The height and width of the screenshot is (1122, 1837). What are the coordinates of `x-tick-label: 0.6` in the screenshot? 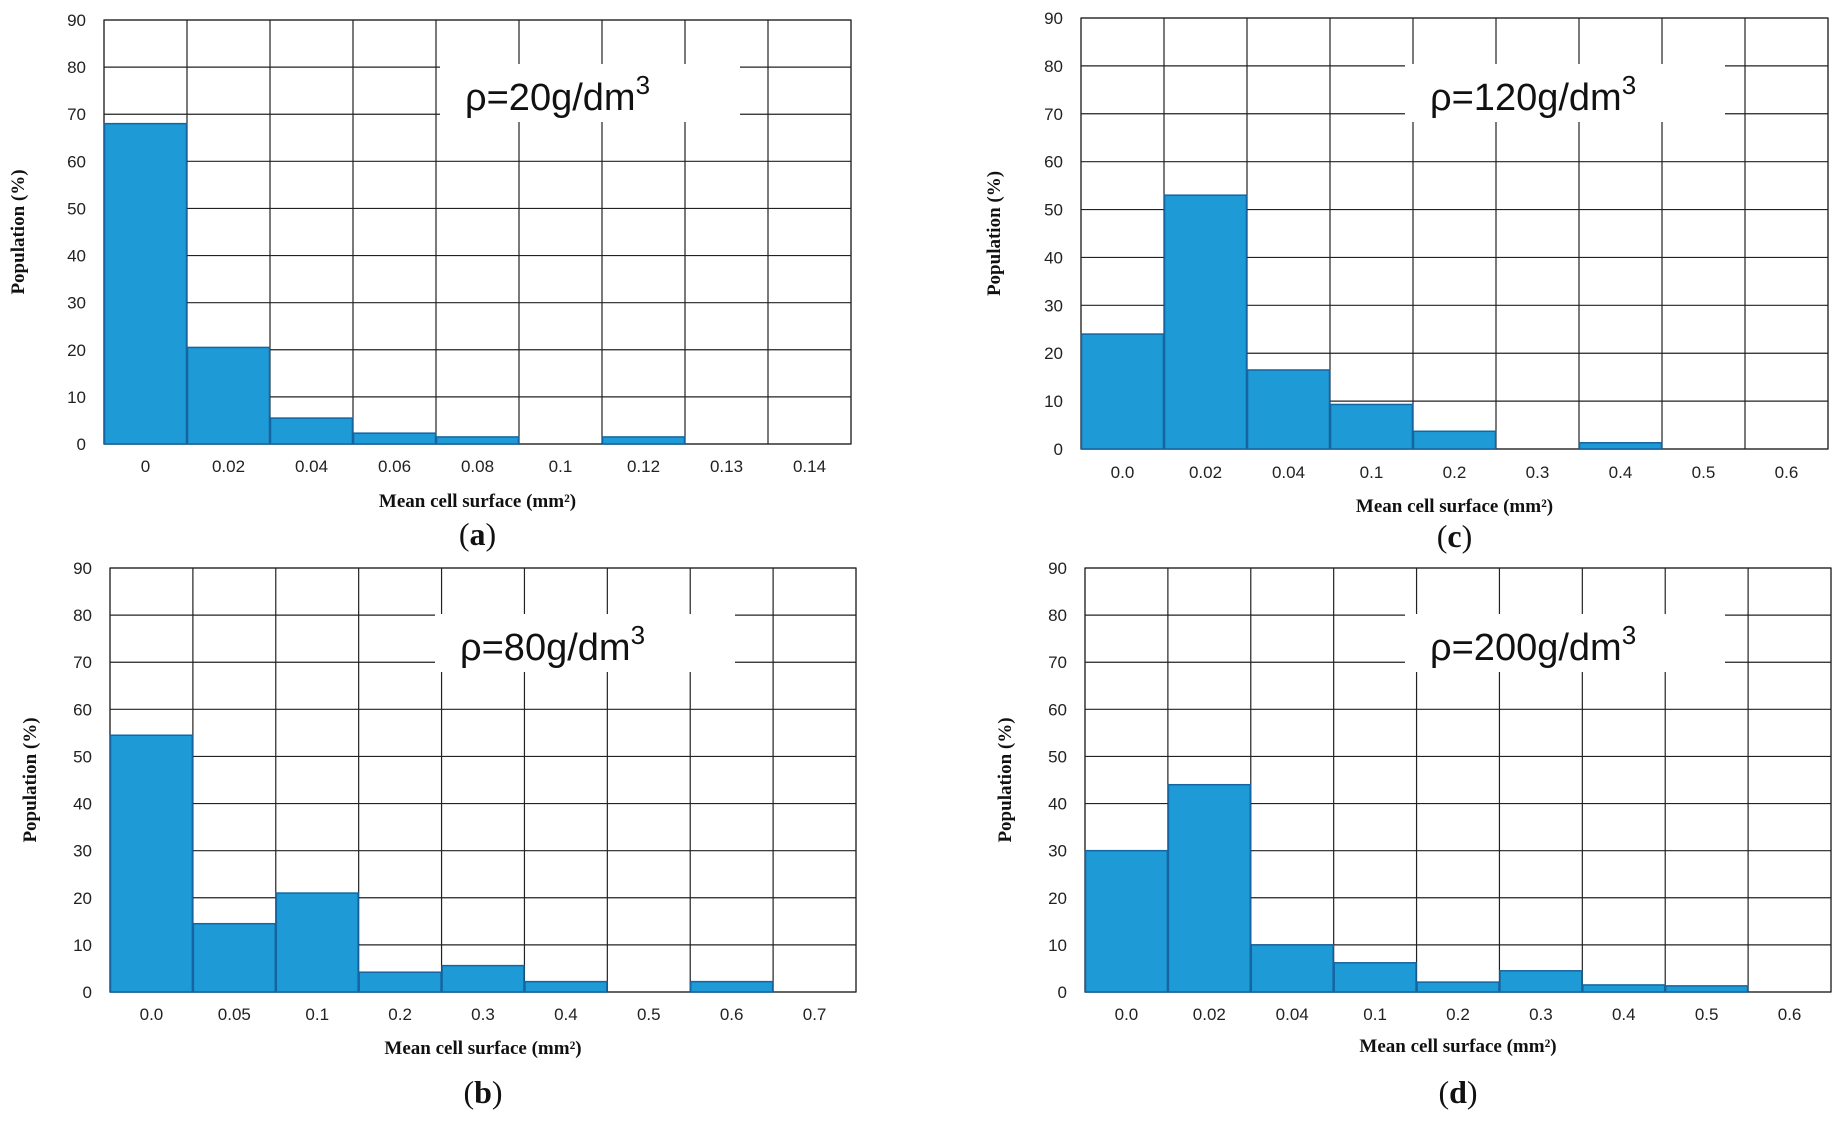 It's located at (732, 1014).